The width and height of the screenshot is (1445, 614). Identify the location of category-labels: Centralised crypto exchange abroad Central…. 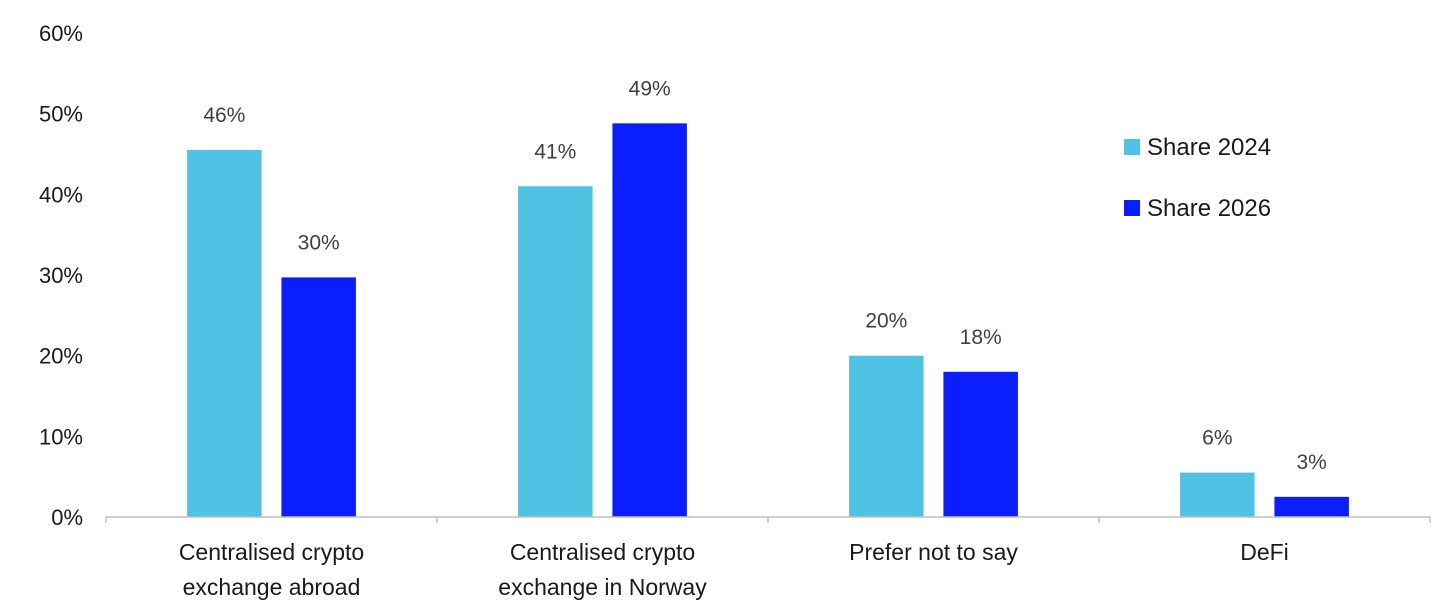
(734, 569).